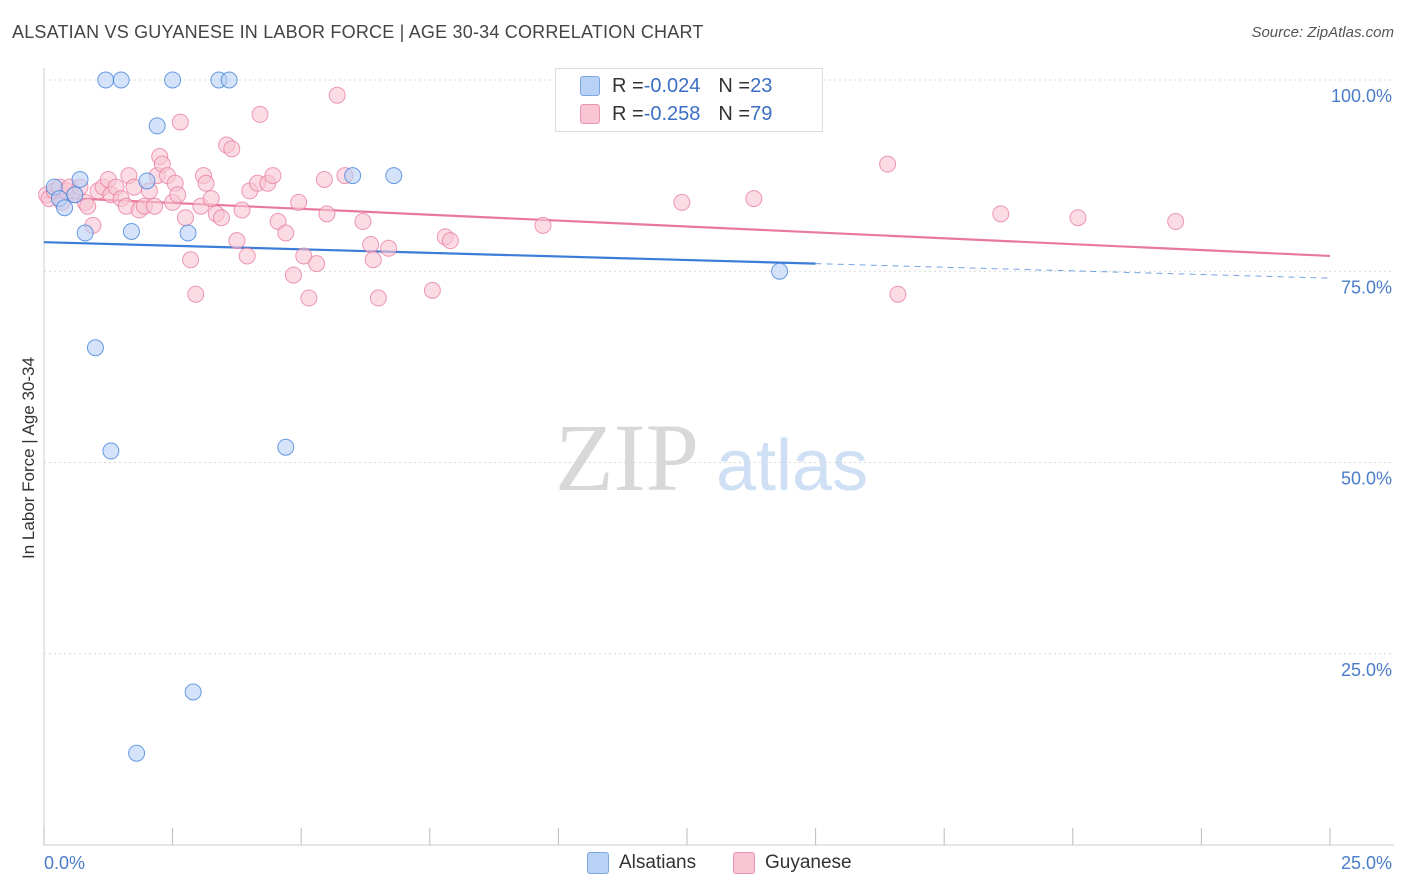 The image size is (1406, 892). I want to click on series-name-guyanese: Guyanese, so click(808, 862).